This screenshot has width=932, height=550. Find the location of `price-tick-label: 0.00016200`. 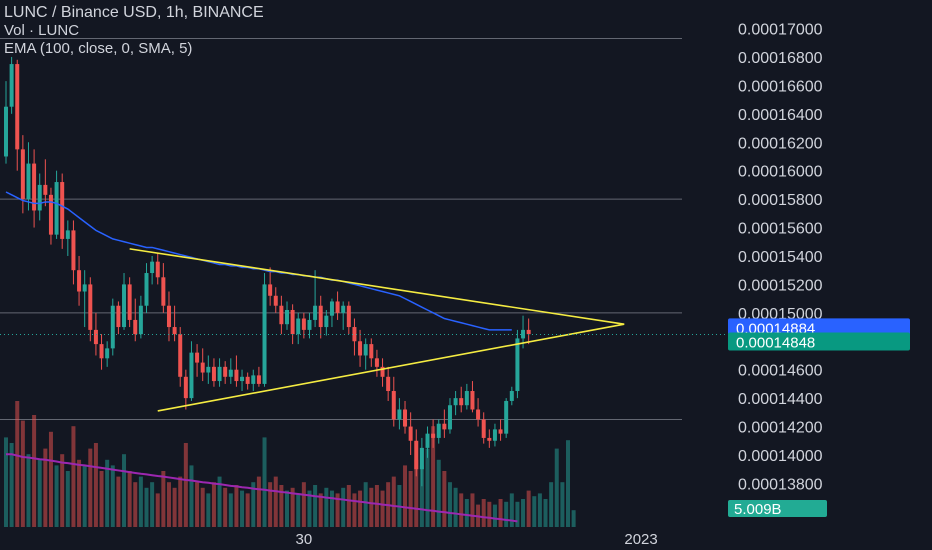

price-tick-label: 0.00016200 is located at coordinates (780, 143).